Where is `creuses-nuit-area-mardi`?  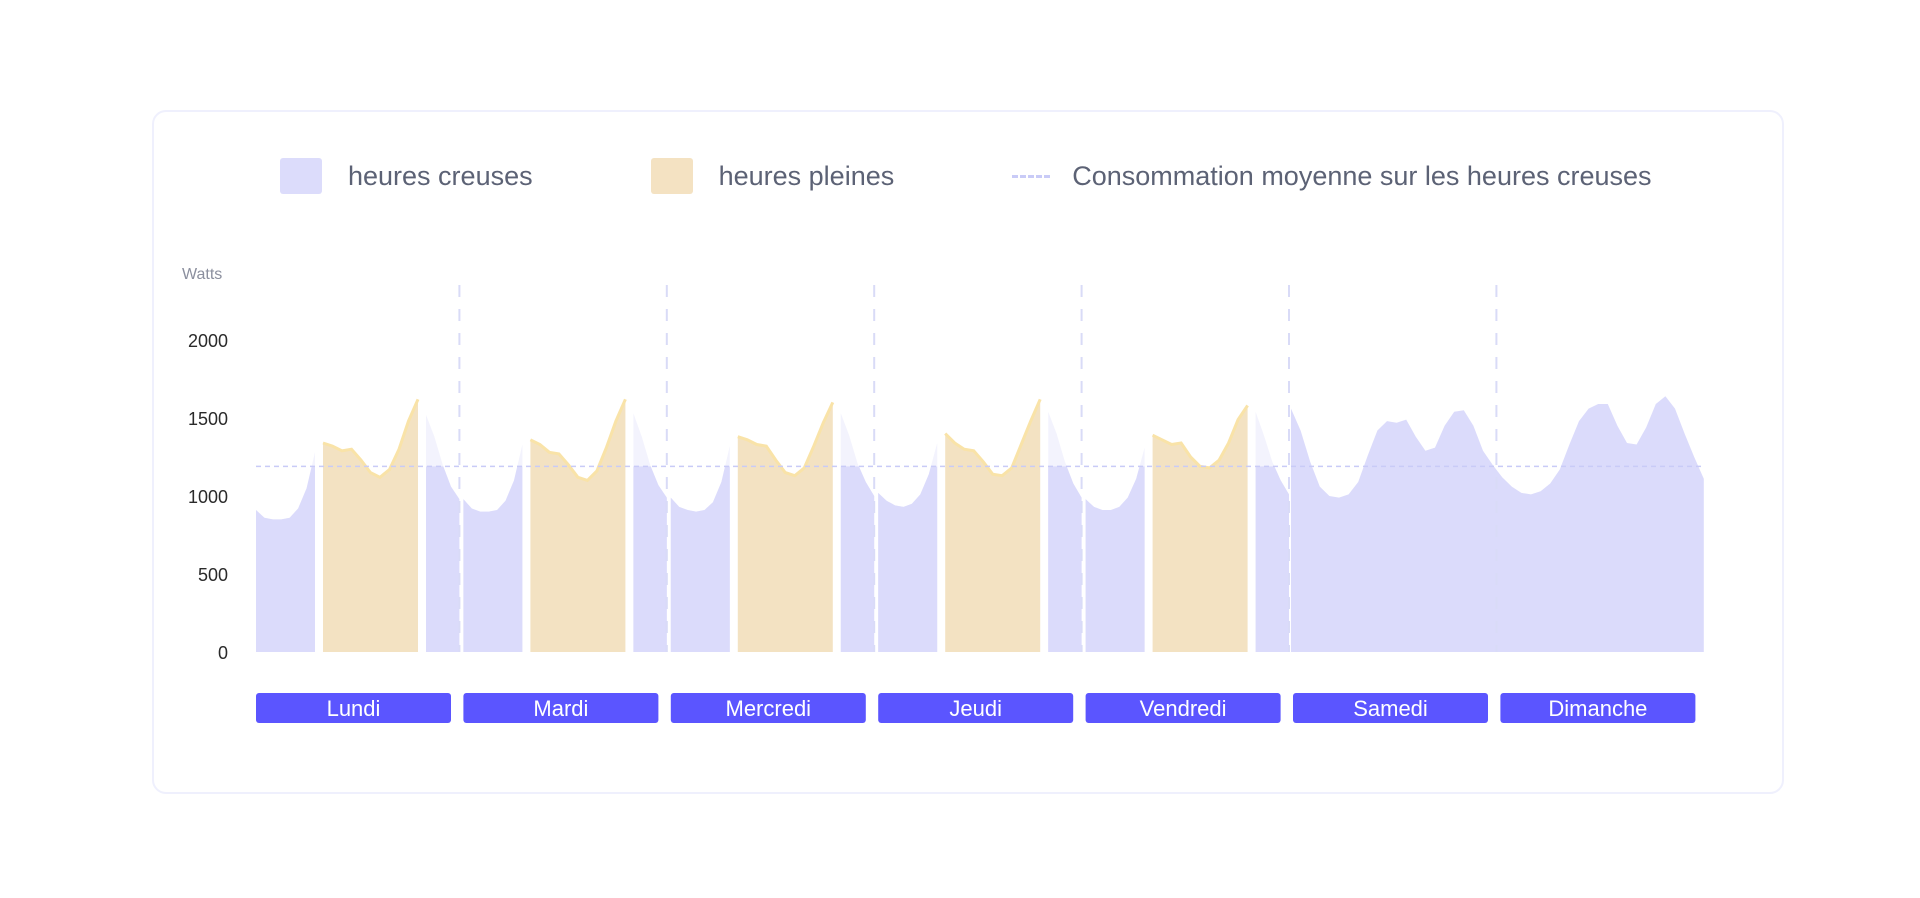
creuses-nuit-area-mardi is located at coordinates (493, 559).